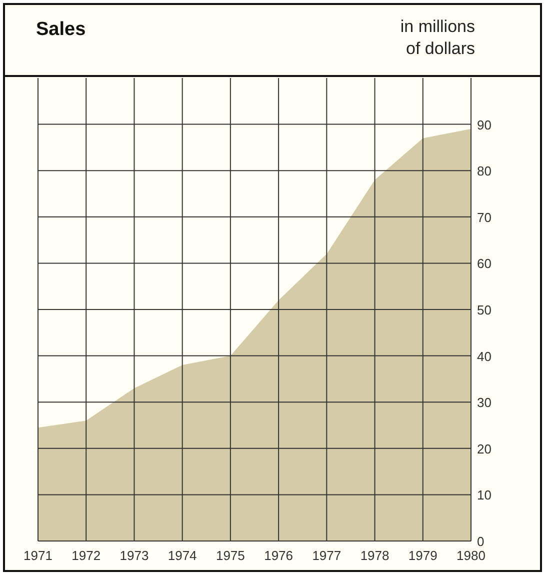  Describe the element at coordinates (279, 555) in the screenshot. I see `x-tick-label: 1976` at that location.